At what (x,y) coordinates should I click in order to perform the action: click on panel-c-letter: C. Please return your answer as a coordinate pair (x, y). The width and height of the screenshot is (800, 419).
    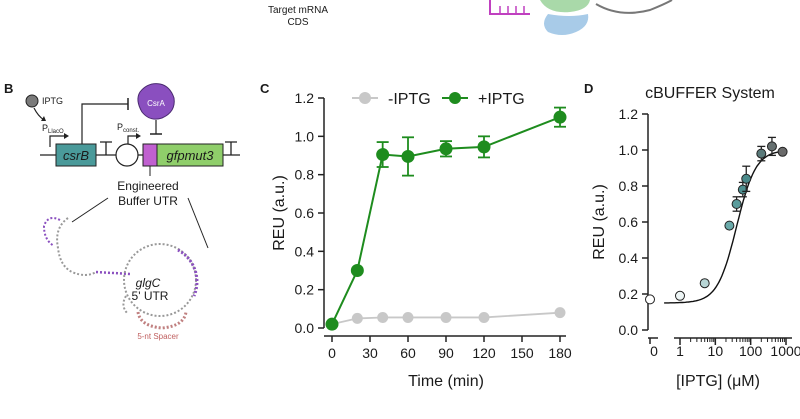
    Looking at the image, I should click on (265, 88).